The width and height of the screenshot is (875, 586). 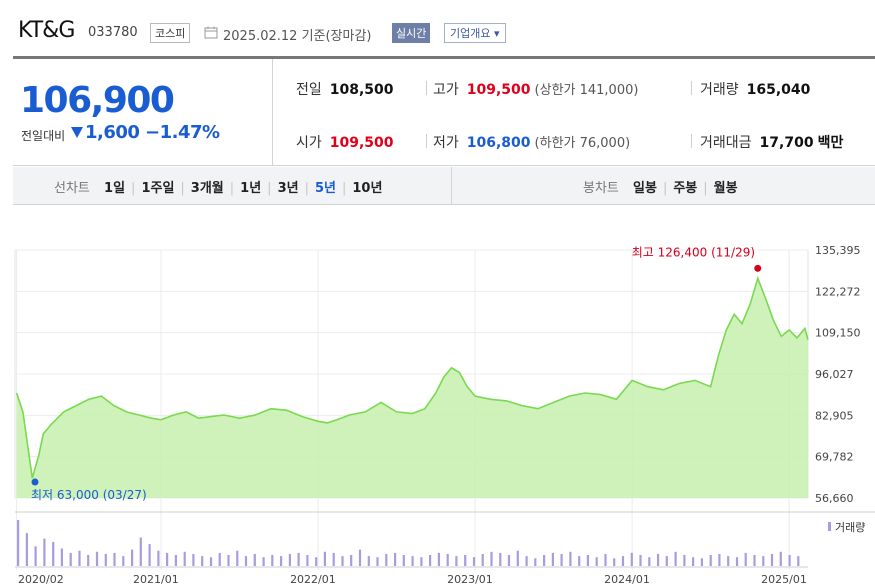 I want to click on y-tick-label: 82,905, so click(x=834, y=415).